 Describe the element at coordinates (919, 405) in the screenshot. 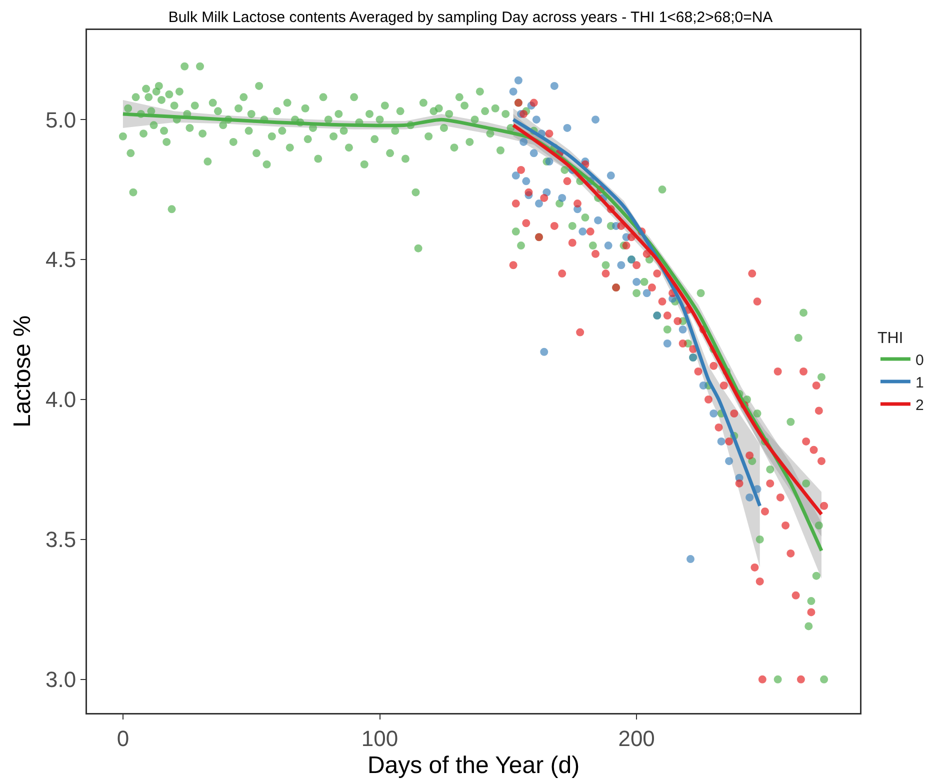

I see `legend-label: 2` at that location.